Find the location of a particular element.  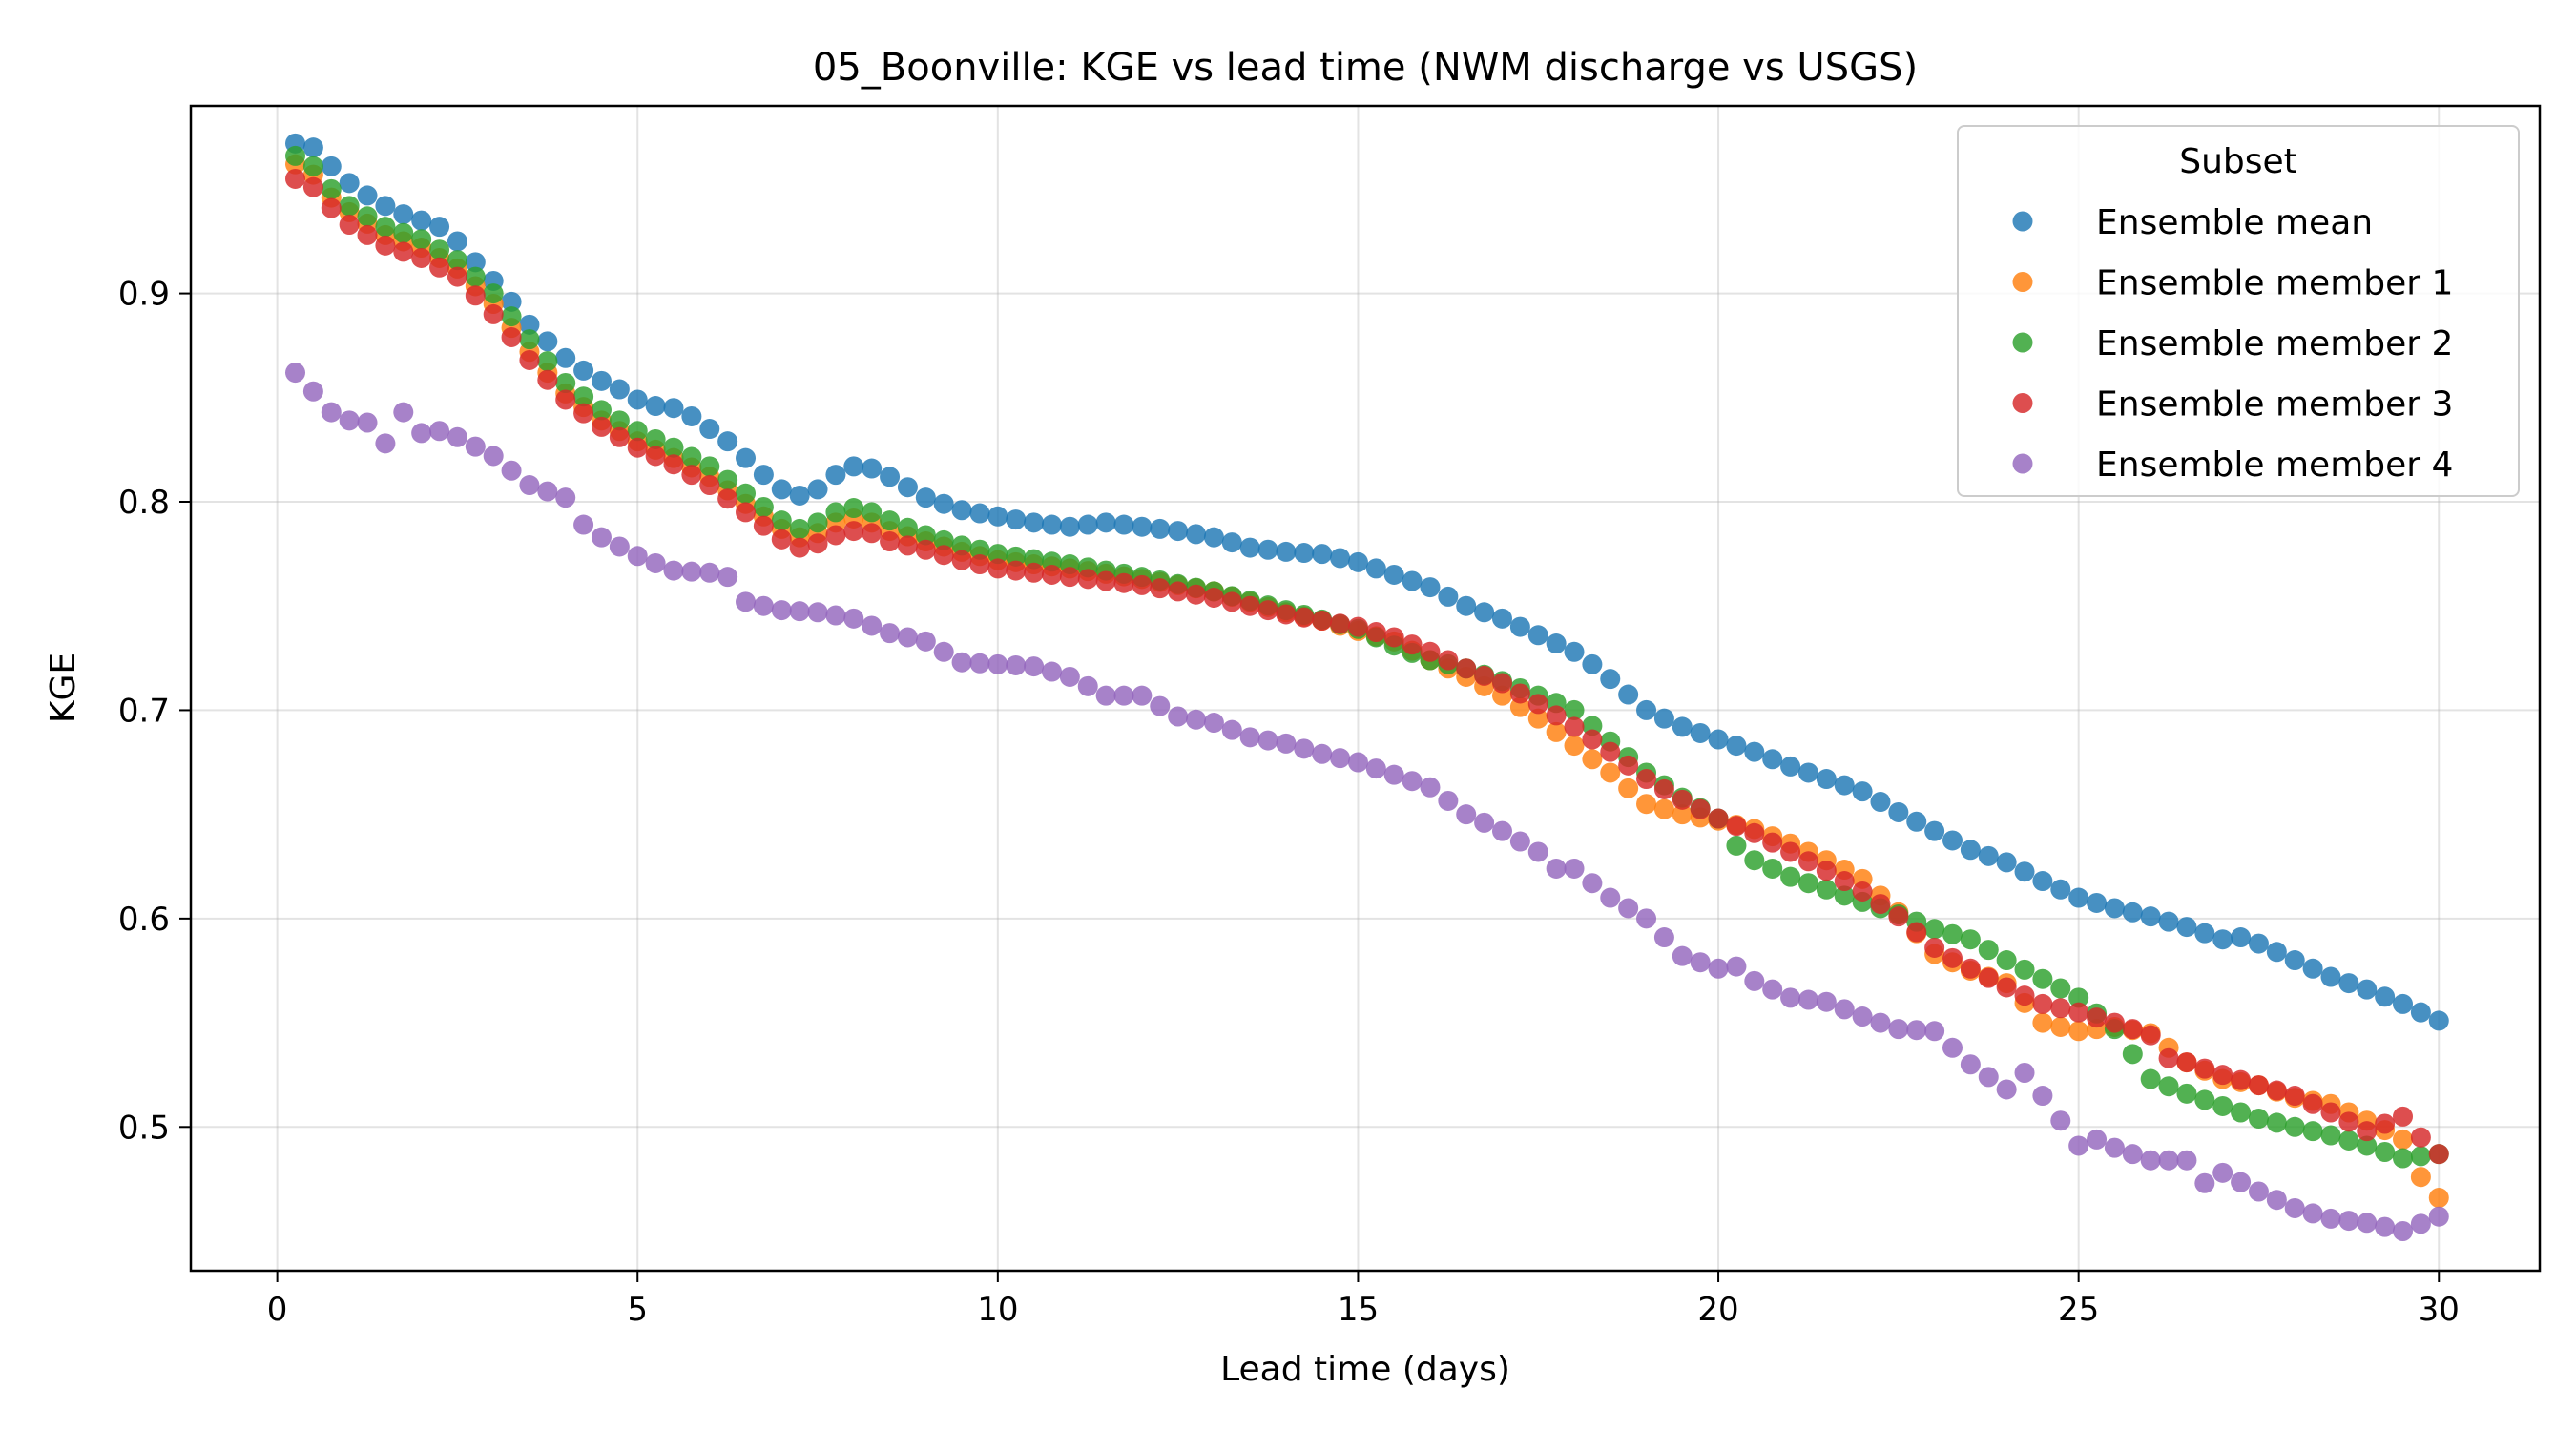

legend-label: Ensemble member 4 is located at coordinates (2274, 465).